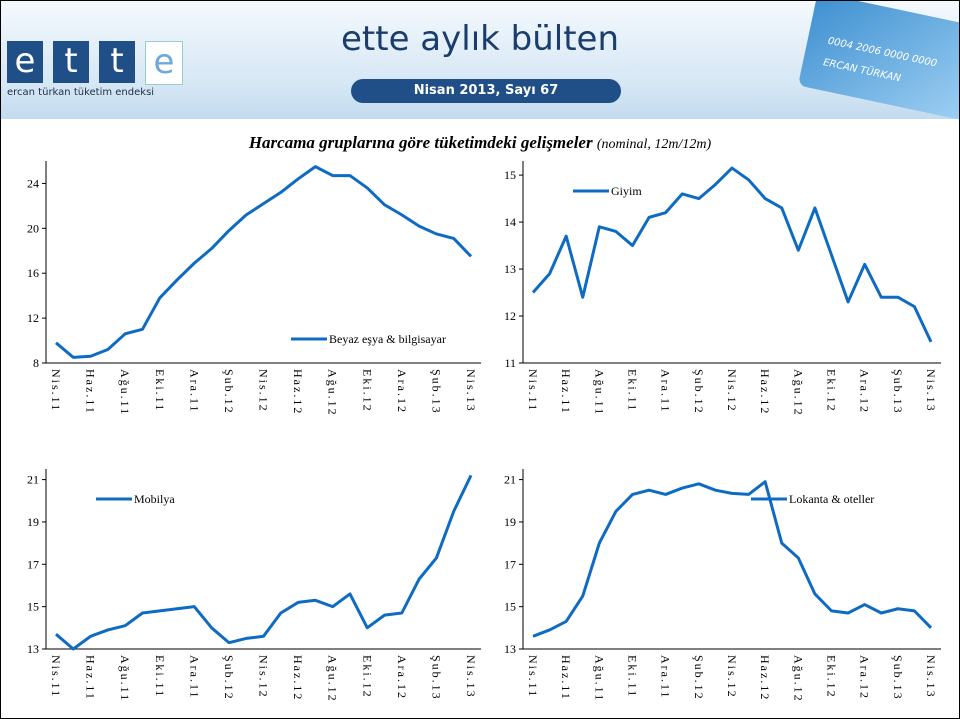  What do you see at coordinates (154, 499) in the screenshot?
I see `legend-label: Mobilya` at bounding box center [154, 499].